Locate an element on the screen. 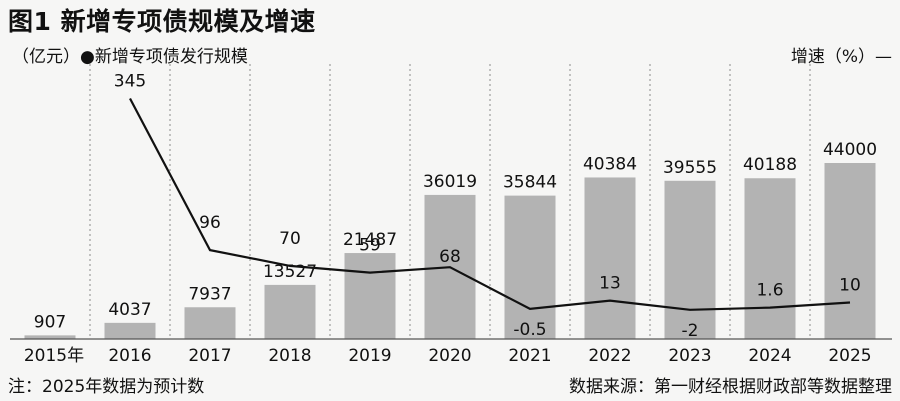  bar-value-label: 21487 is located at coordinates (370, 240).